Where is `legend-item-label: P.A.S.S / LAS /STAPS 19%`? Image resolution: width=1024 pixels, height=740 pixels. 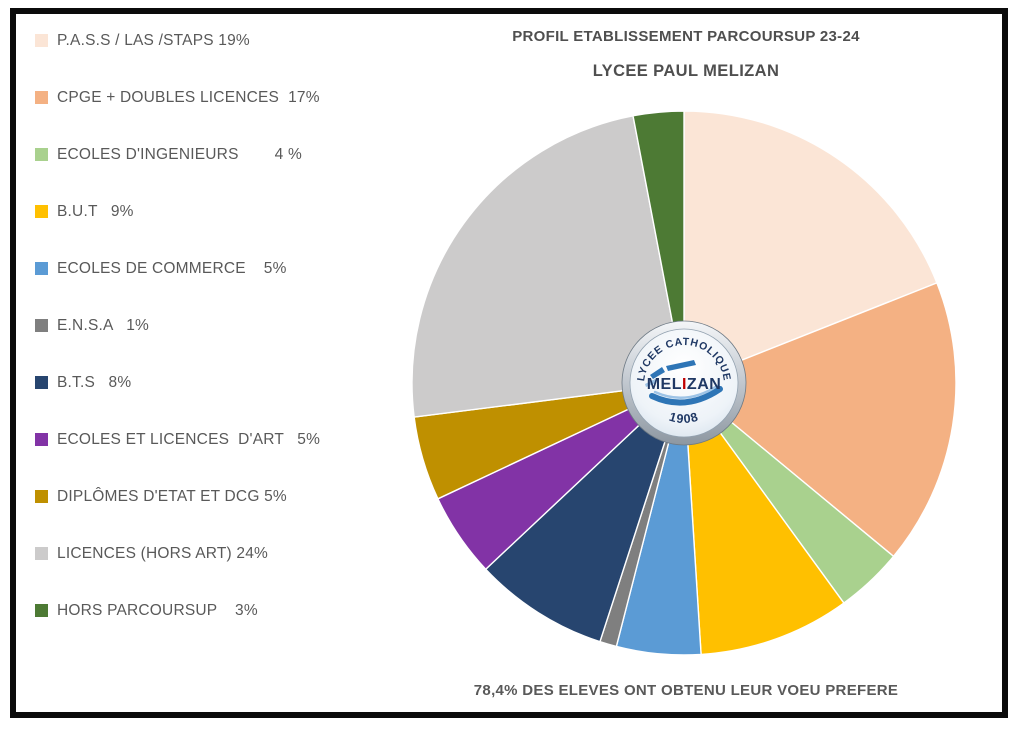
legend-item-label: P.A.S.S / LAS /STAPS 19% is located at coordinates (153, 40).